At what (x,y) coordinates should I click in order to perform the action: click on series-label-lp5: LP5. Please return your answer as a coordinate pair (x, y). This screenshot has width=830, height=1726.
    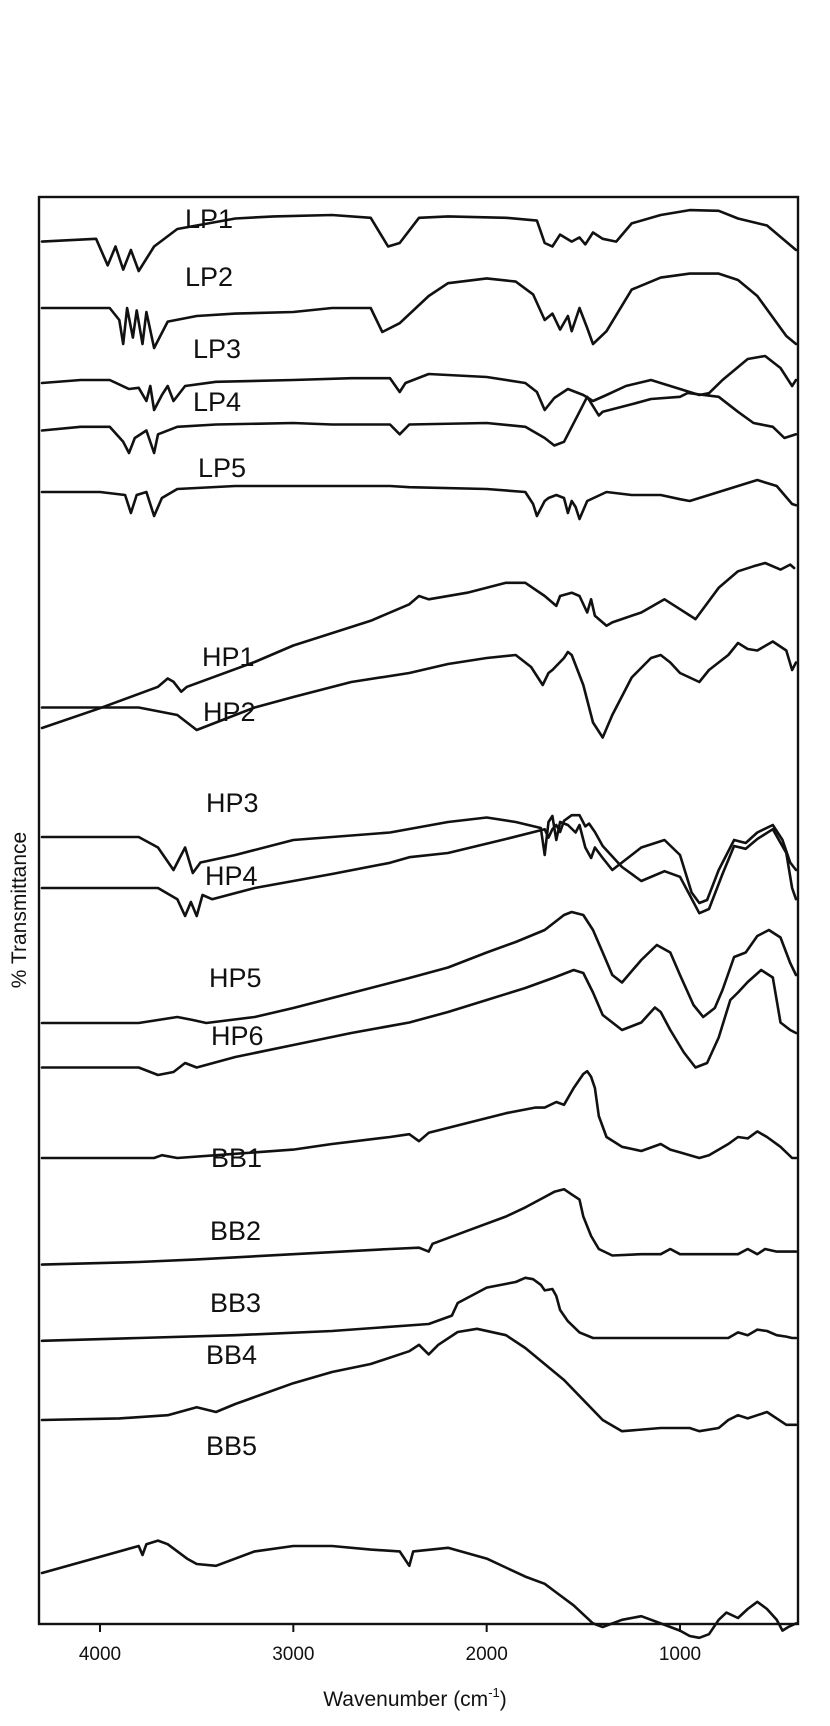
    Looking at the image, I should click on (222, 468).